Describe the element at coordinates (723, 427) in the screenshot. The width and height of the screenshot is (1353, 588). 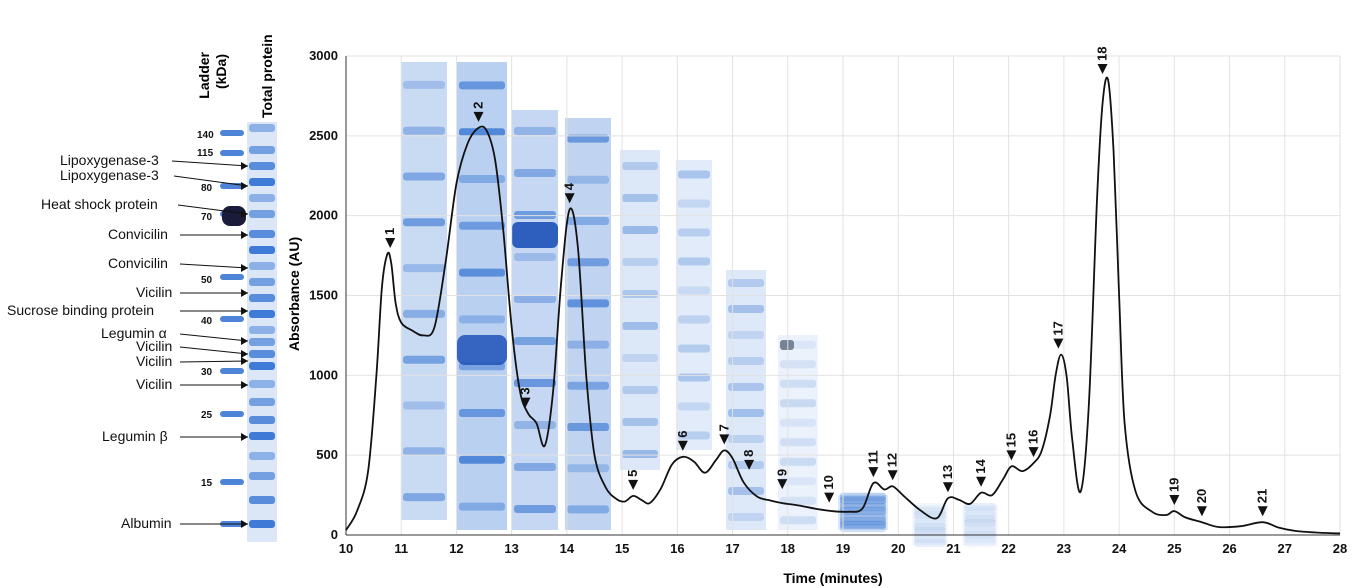
I see `peak-label: 7` at that location.